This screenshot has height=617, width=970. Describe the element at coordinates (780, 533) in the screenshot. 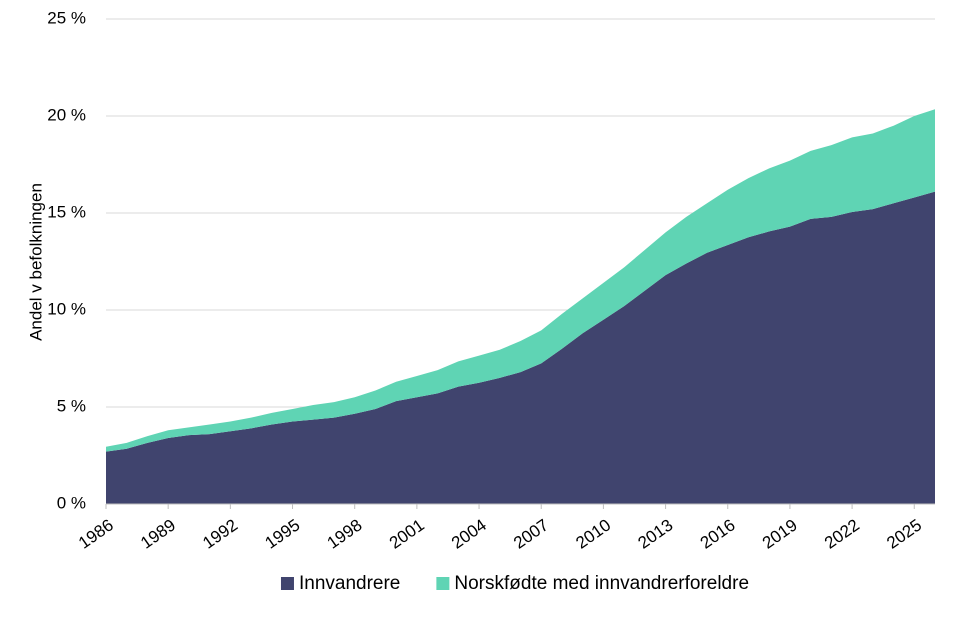

I see `x-tick-label: 2019` at that location.